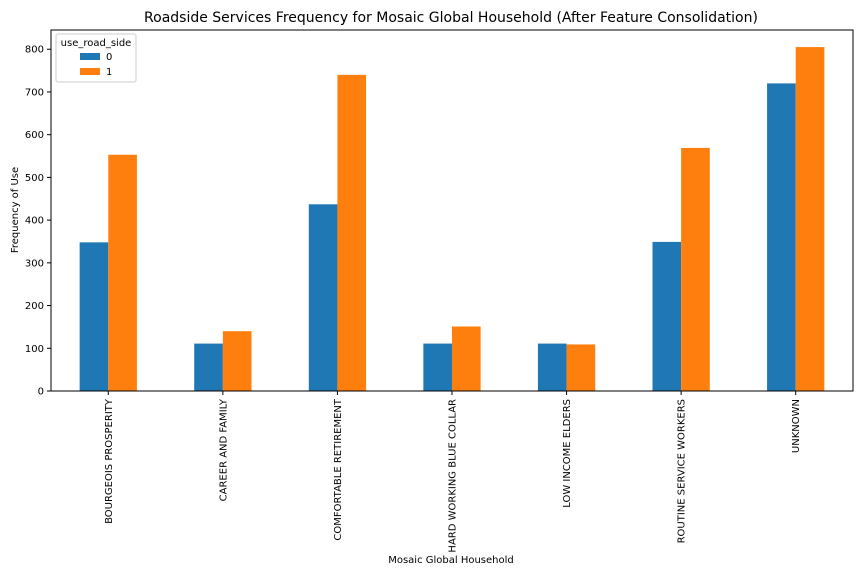 This screenshot has height=576, width=864. I want to click on y-tick-label: 200, so click(34, 306).